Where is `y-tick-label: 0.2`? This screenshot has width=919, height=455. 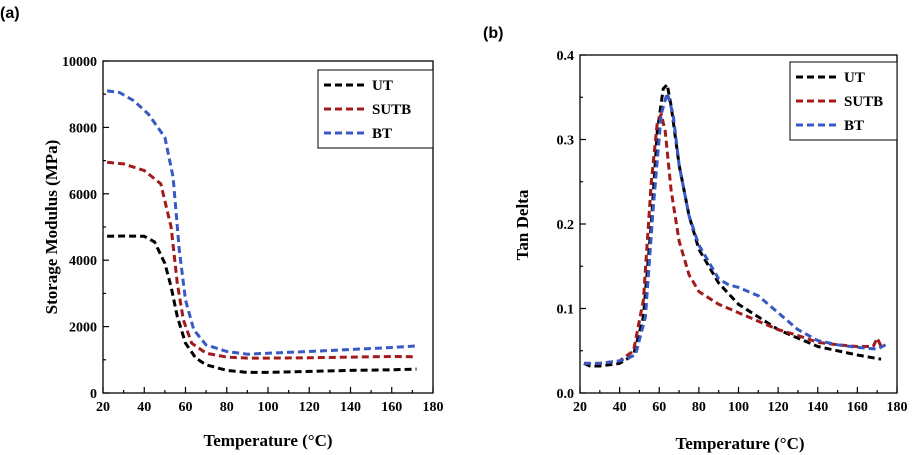 y-tick-label: 0.2 is located at coordinates (566, 225).